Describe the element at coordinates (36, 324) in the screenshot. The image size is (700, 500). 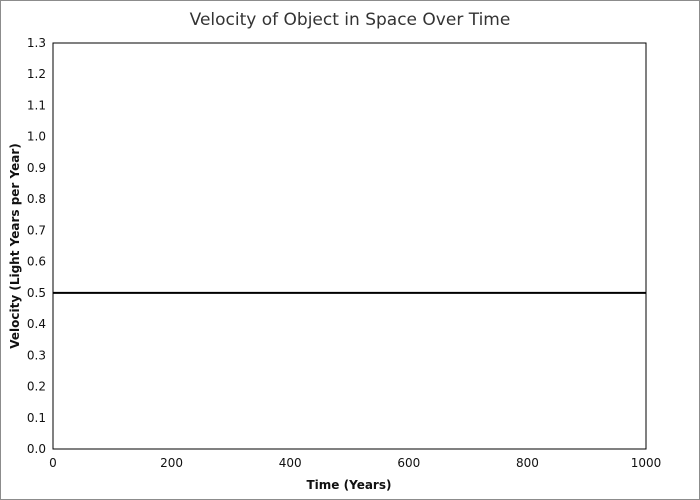
I see `y-tick-label: 0.4` at that location.